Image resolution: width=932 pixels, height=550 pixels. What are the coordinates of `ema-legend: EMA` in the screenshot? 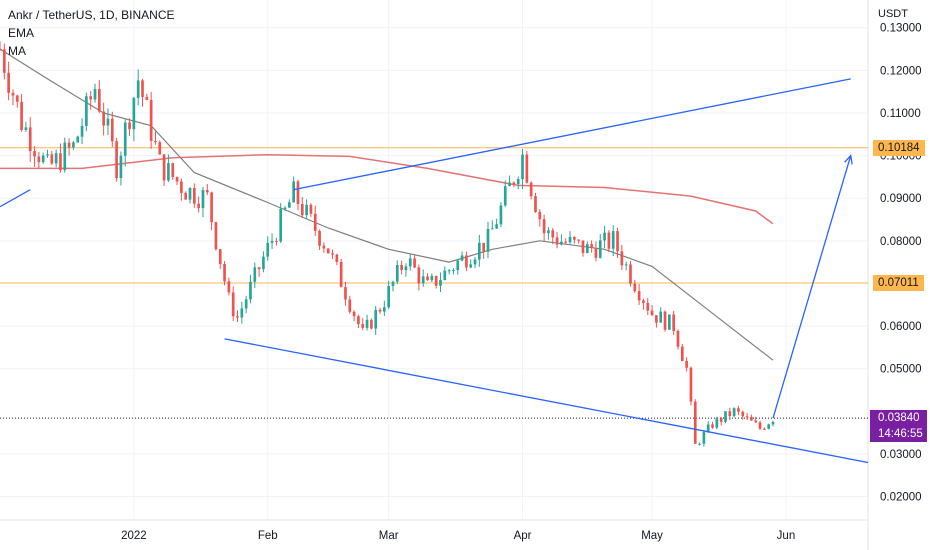 It's located at (21, 33).